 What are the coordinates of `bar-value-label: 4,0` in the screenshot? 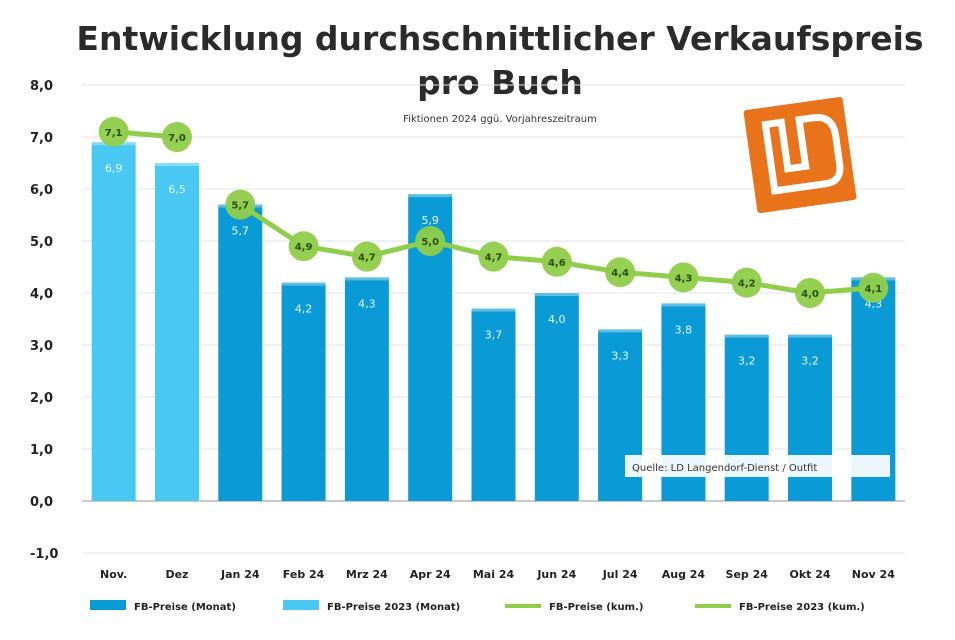 It's located at (557, 319).